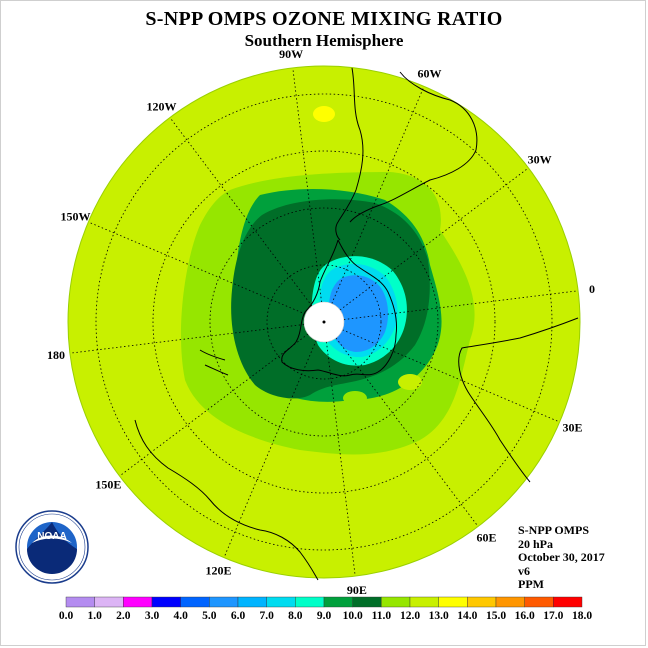 The width and height of the screenshot is (648, 648). Describe the element at coordinates (238, 616) in the screenshot. I see `colorbar-label-6: 6.0` at that location.